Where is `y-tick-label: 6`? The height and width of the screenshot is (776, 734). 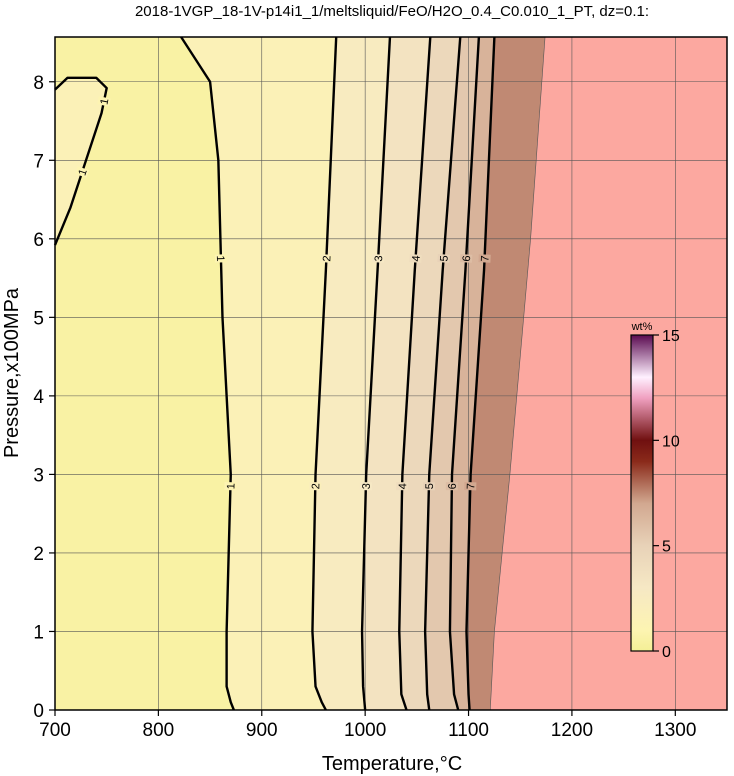
y-tick-label: 6 is located at coordinates (38, 240).